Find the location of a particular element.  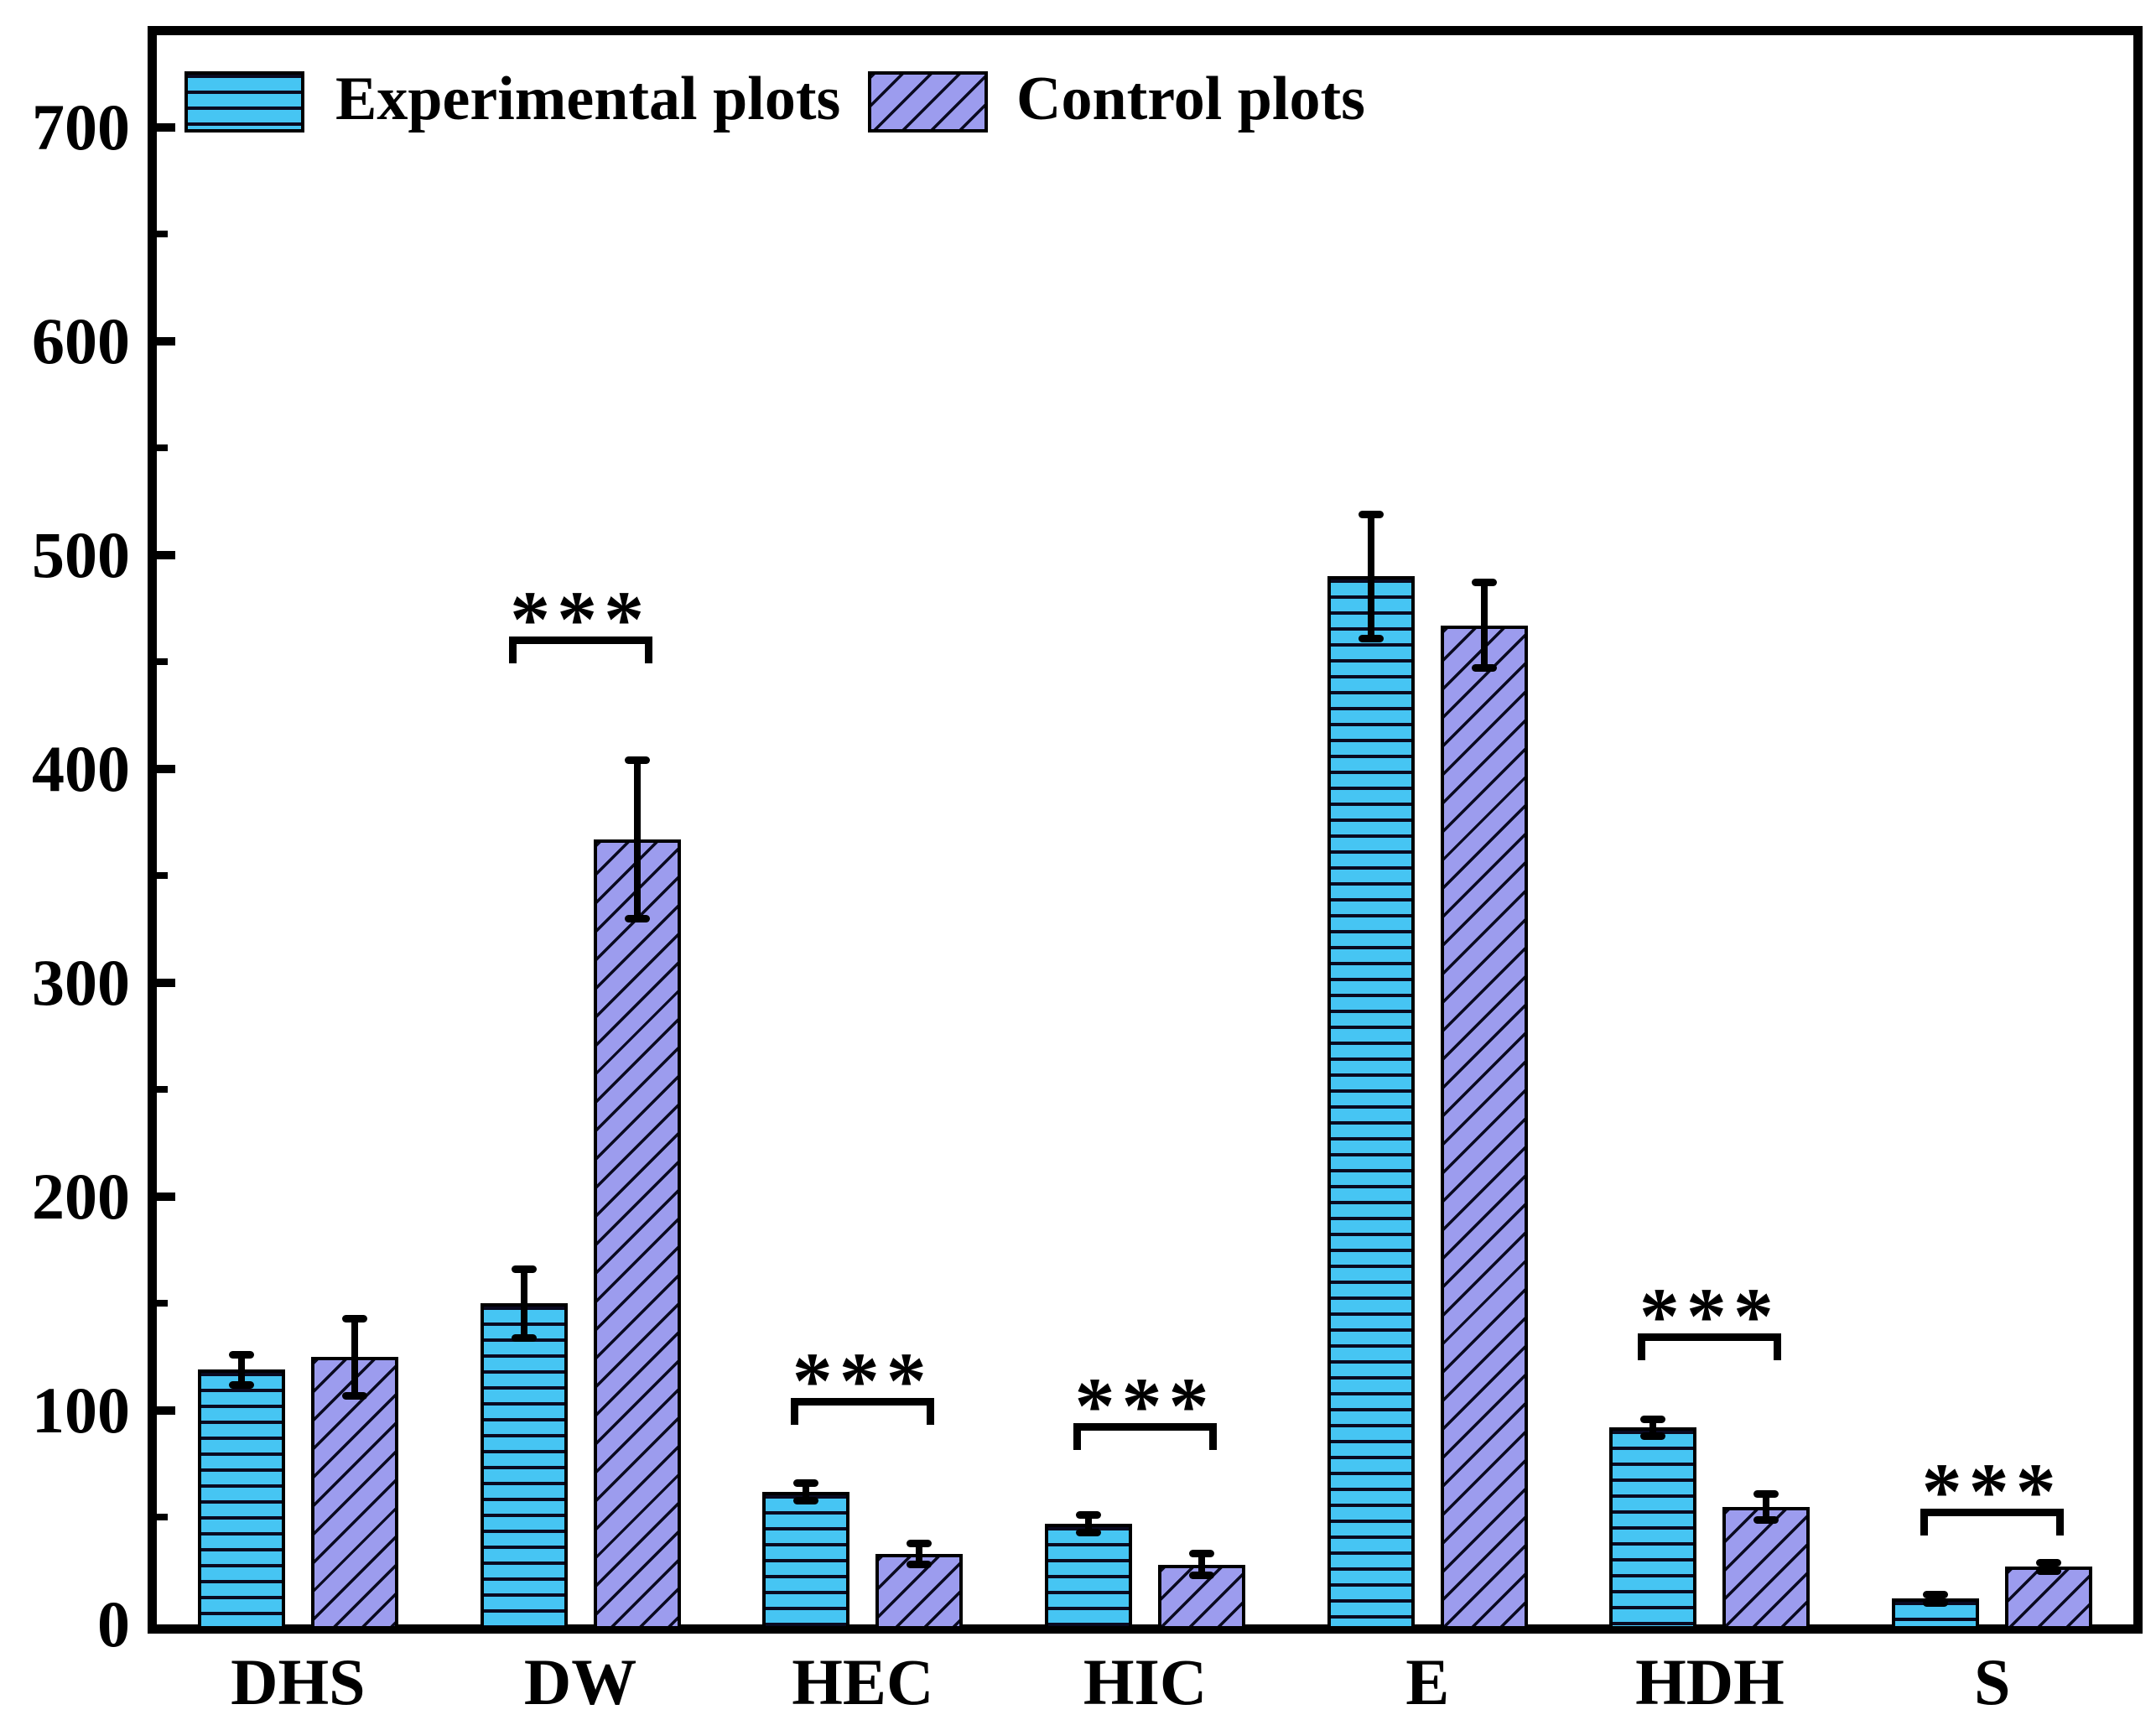

x-axis-label-DW: DW is located at coordinates (580, 1681).